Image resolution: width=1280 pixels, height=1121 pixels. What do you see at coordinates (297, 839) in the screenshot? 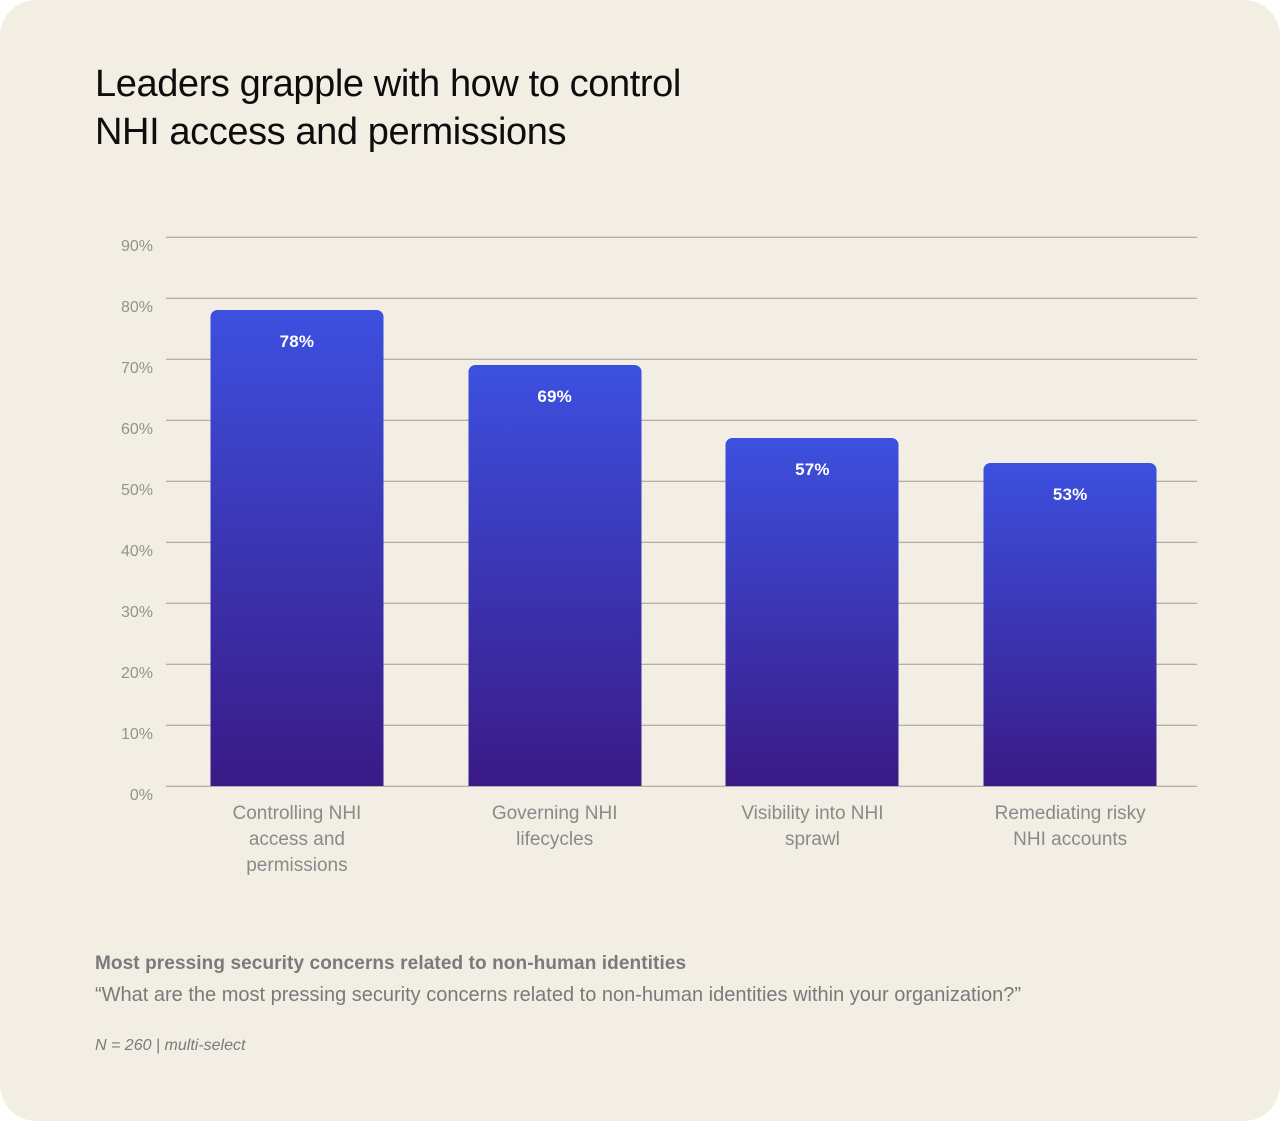
I see `x-axis-category-label: Controlling NHI access and permissions` at bounding box center [297, 839].